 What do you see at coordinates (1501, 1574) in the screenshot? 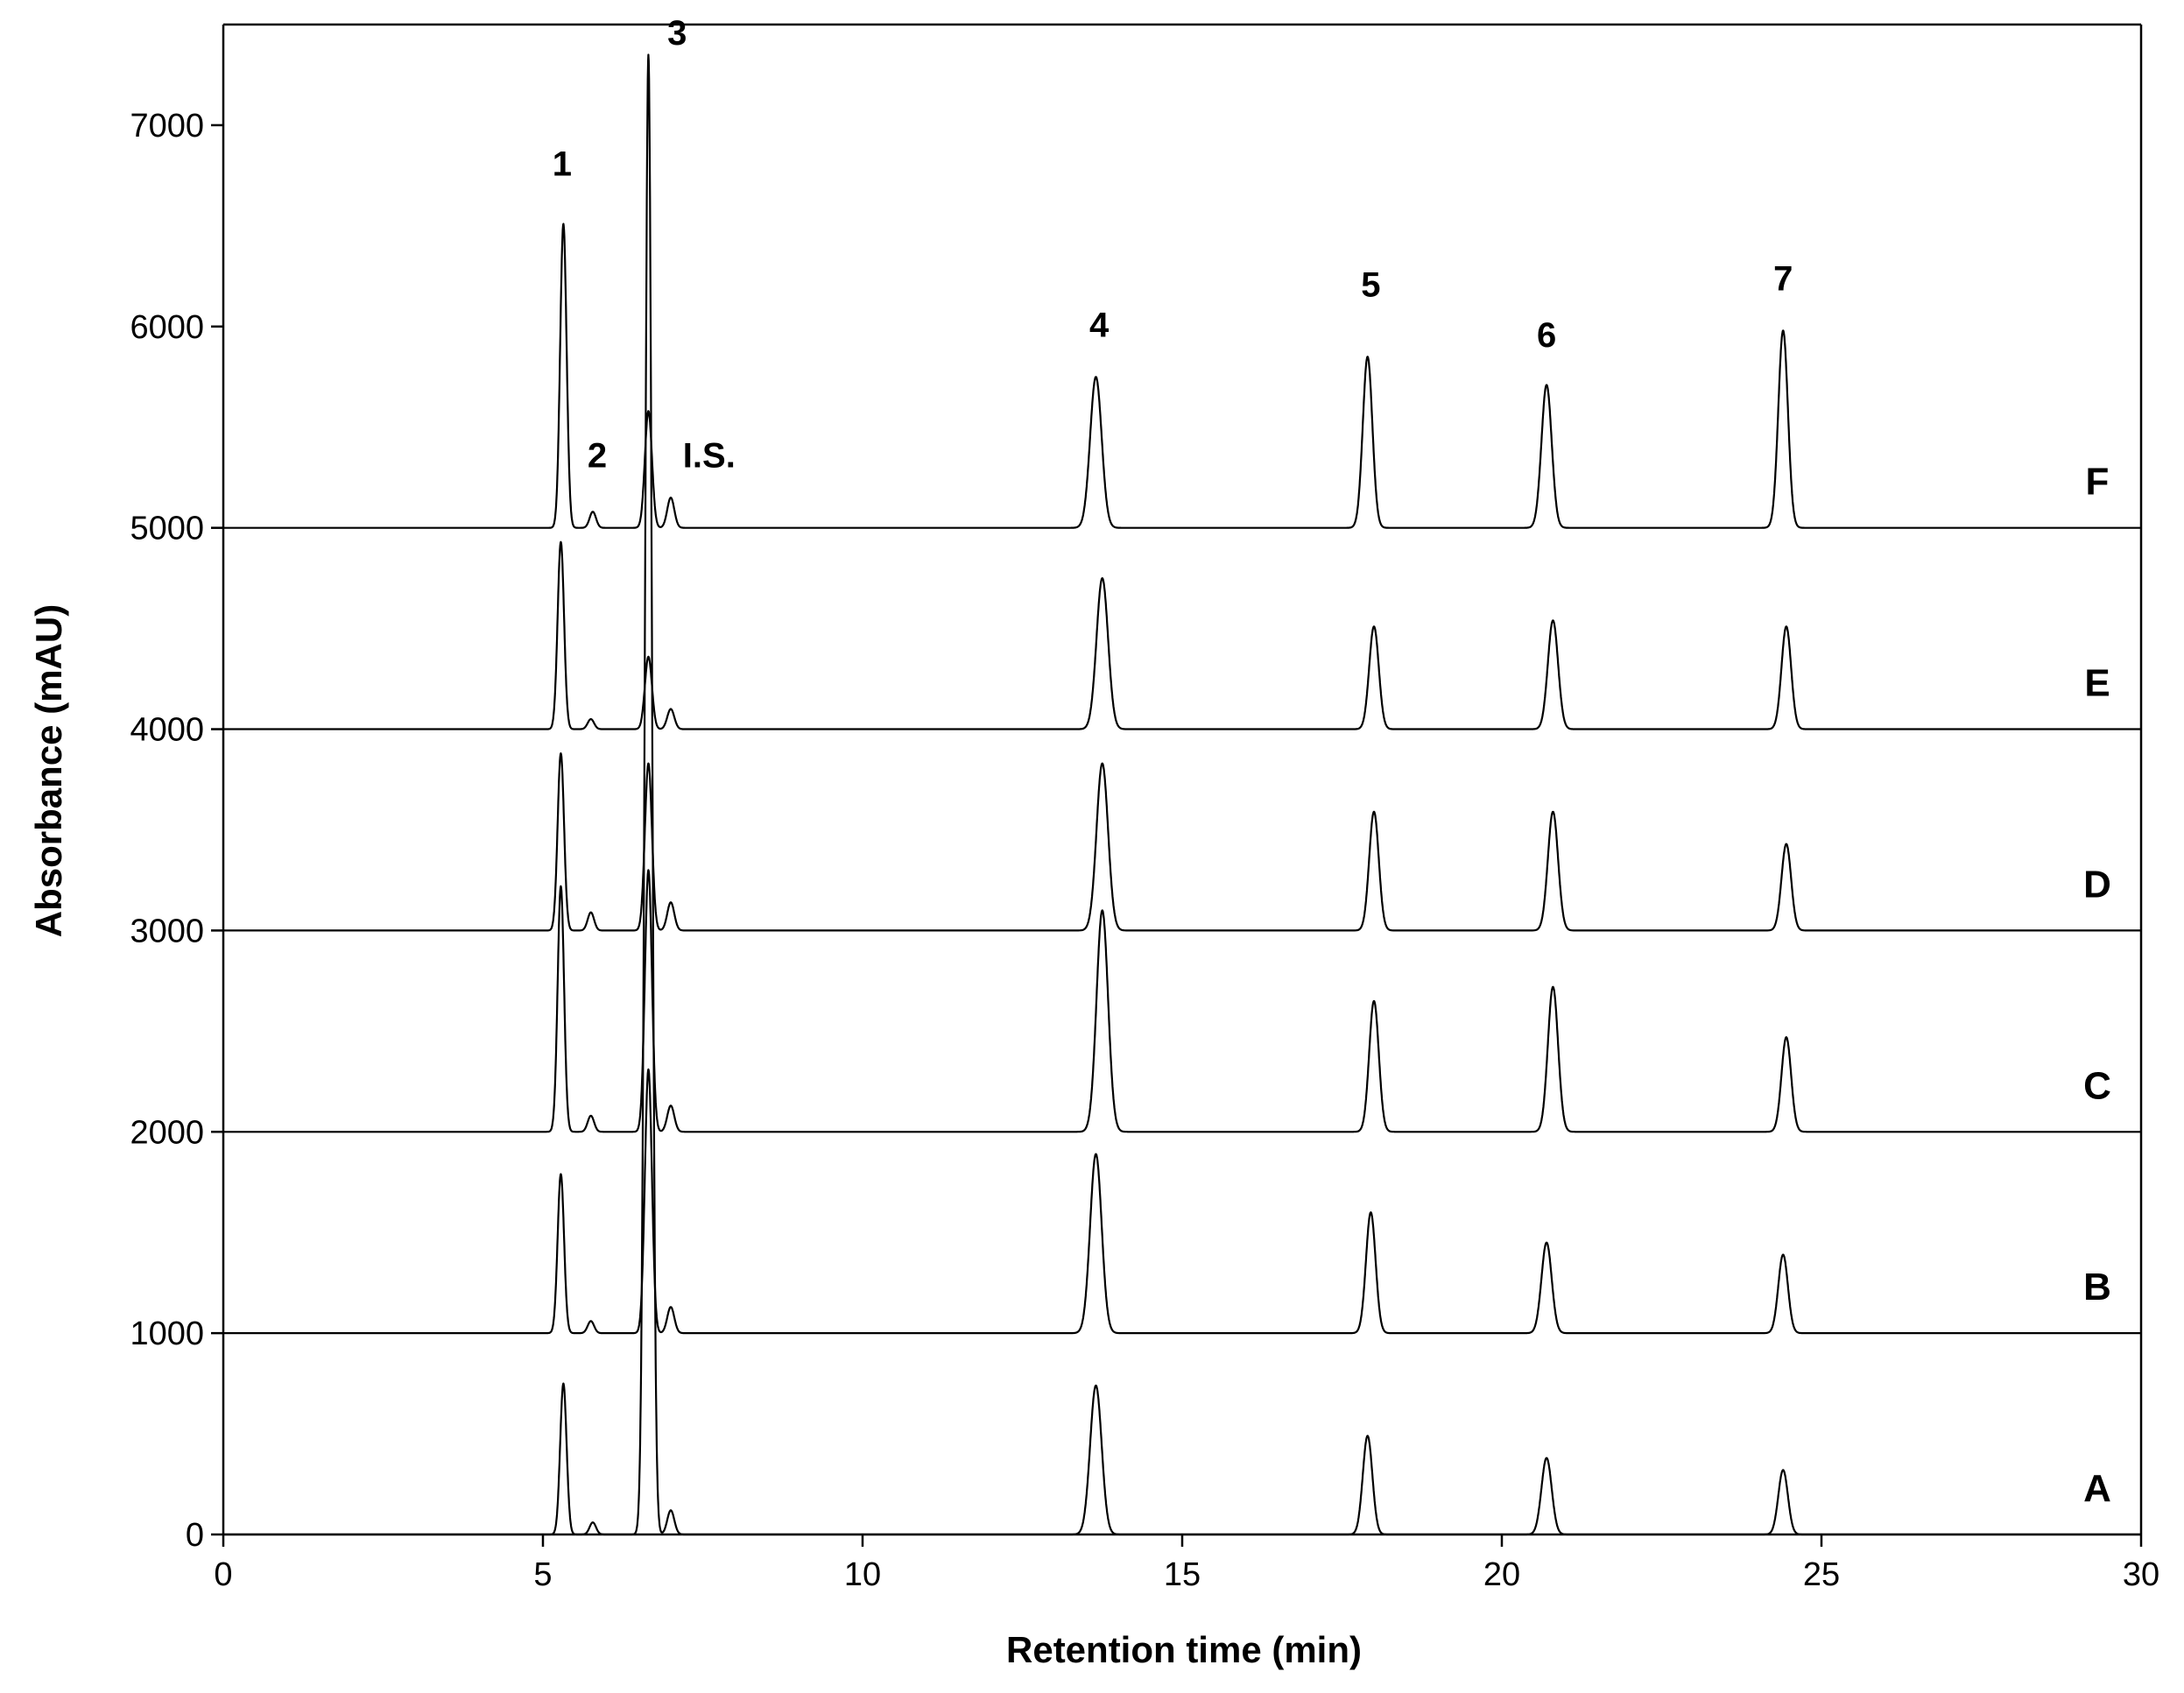
I see `x-tick-label: 20` at bounding box center [1501, 1574].